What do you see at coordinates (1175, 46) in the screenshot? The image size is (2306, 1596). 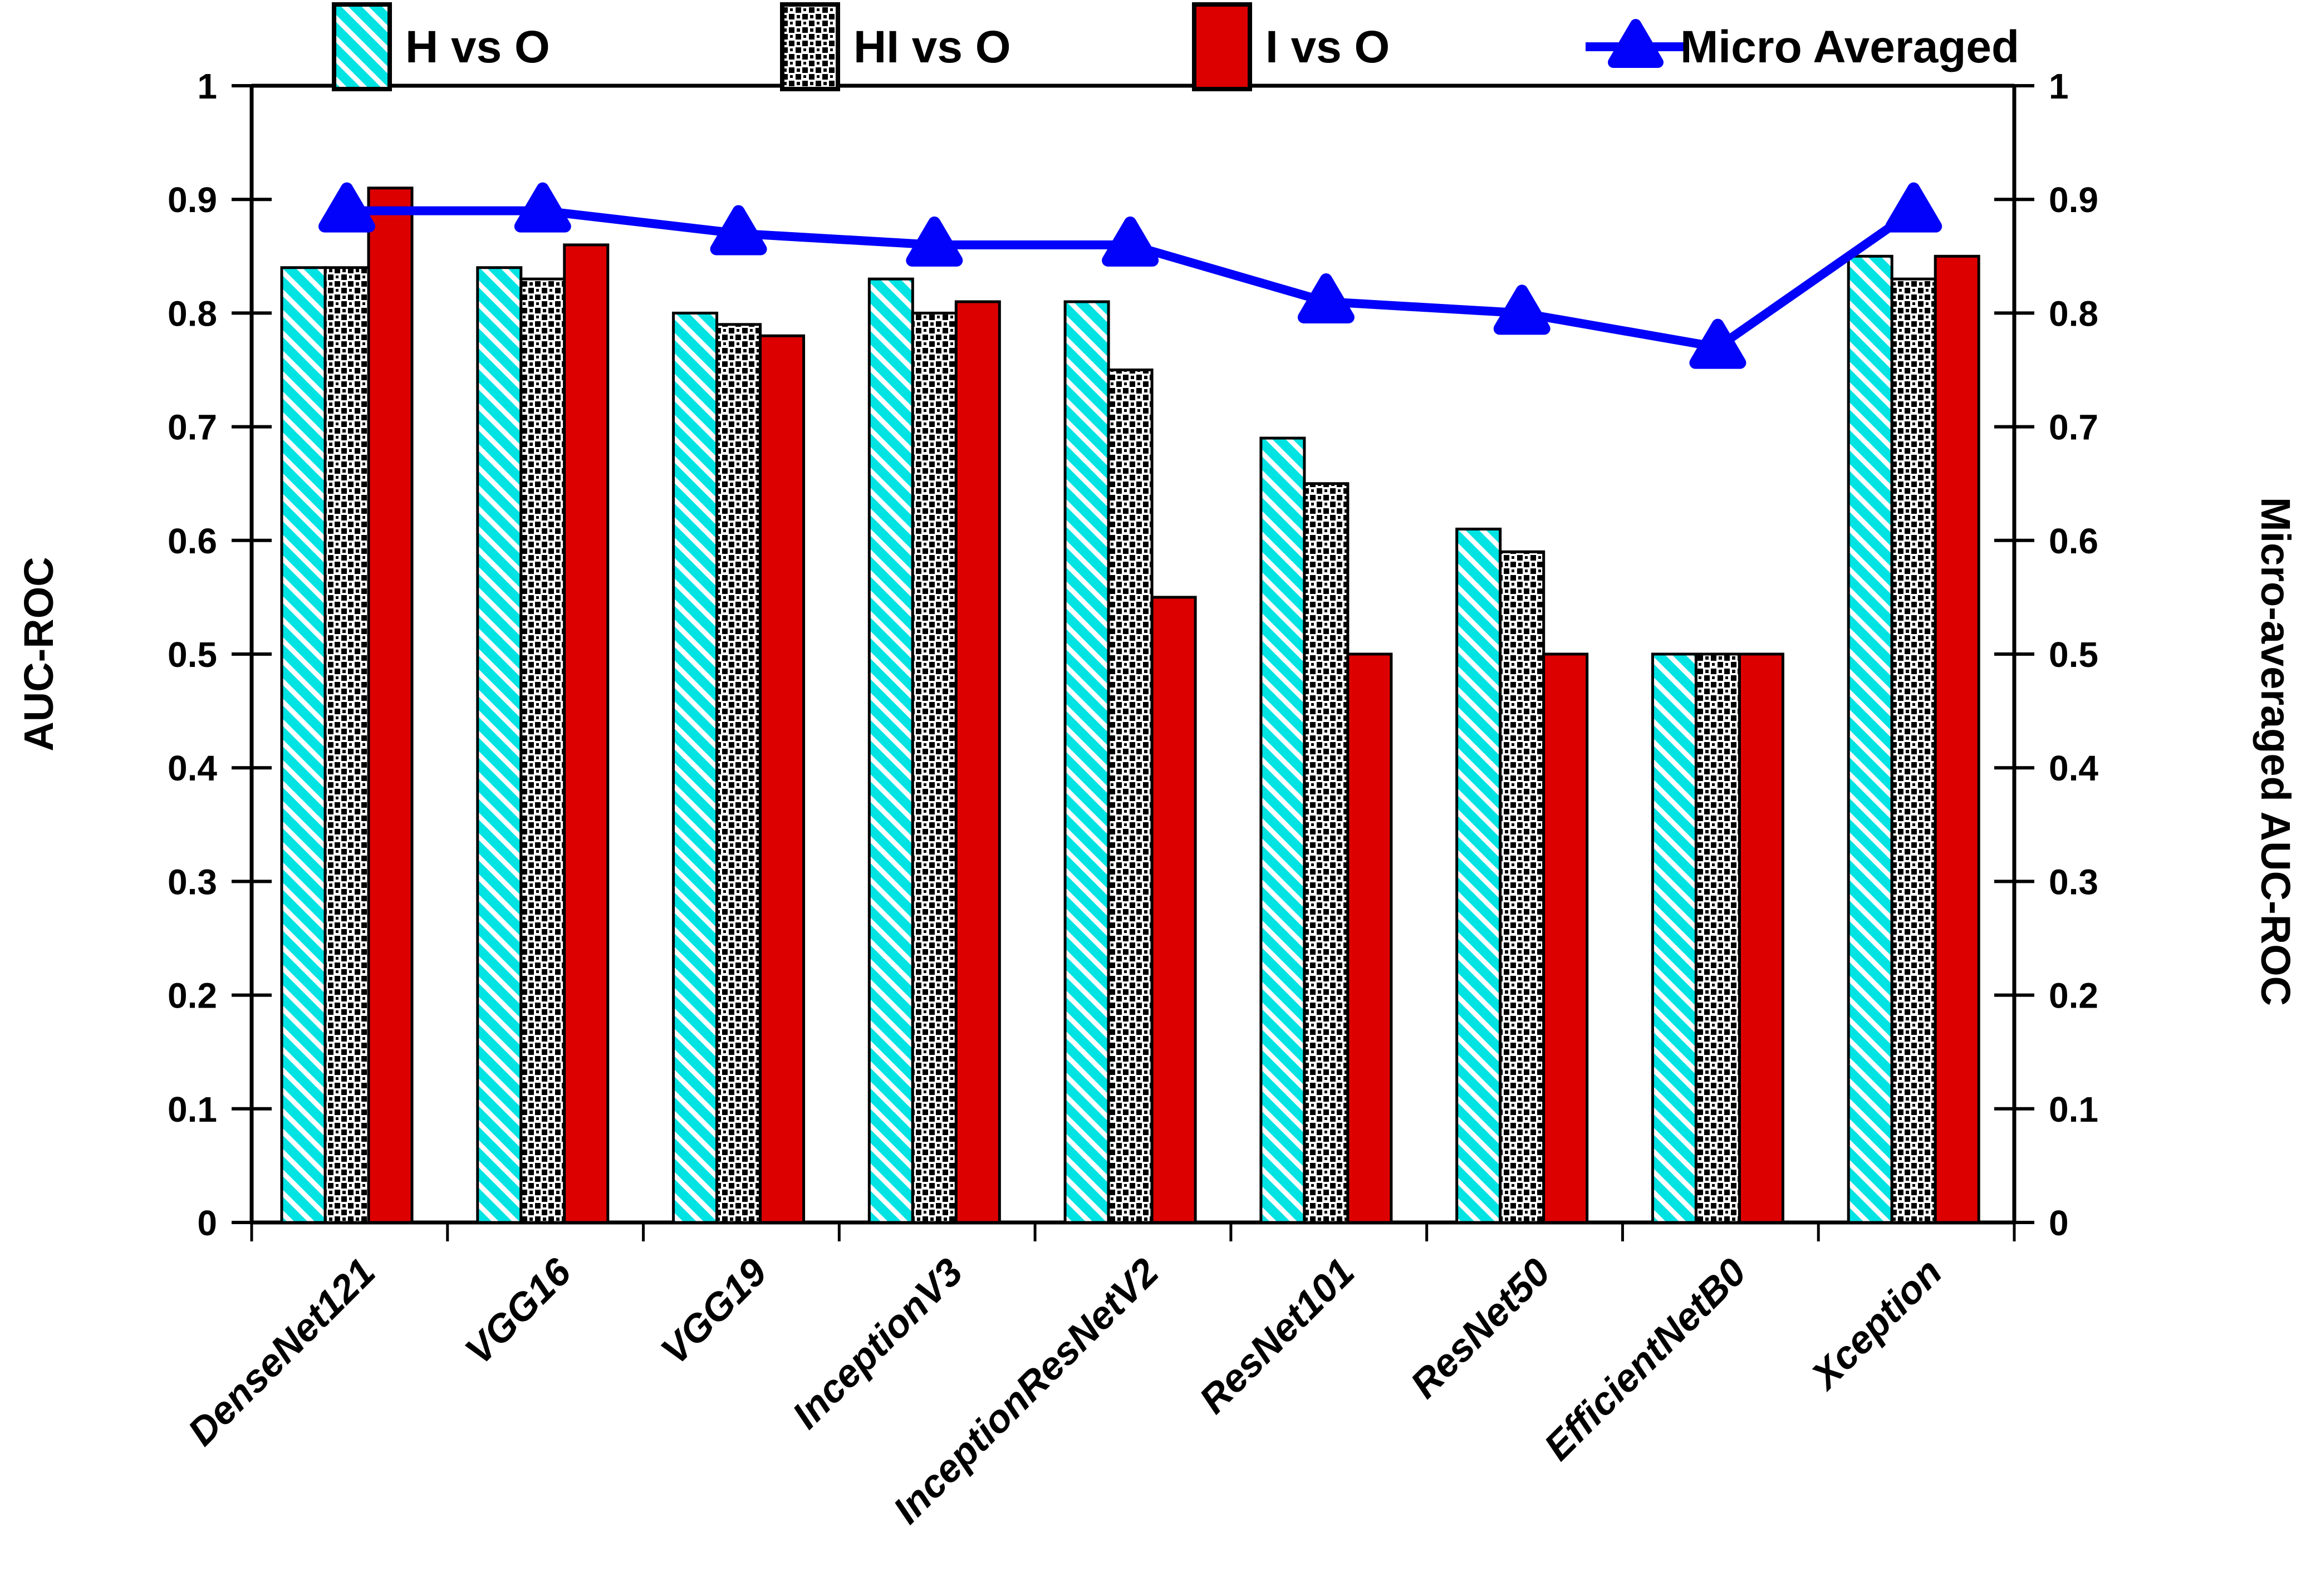 I see `legend: H vs O HI vs O I vs O Micro Averaged` at bounding box center [1175, 46].